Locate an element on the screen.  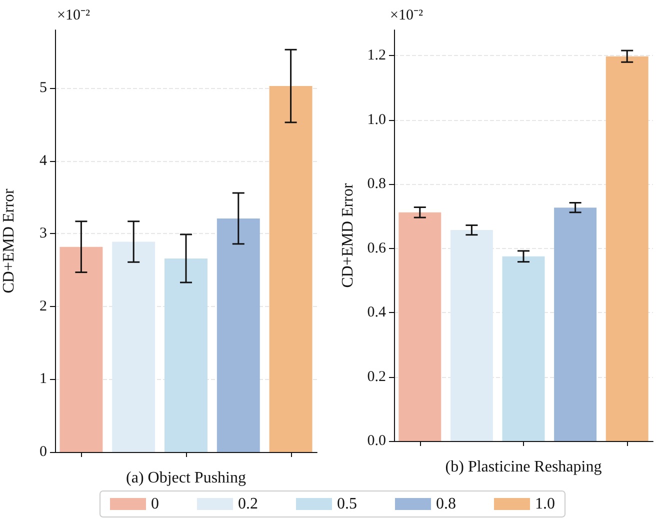
x-axis-title: (b) Plasticine Reshaping is located at coordinates (523, 467).